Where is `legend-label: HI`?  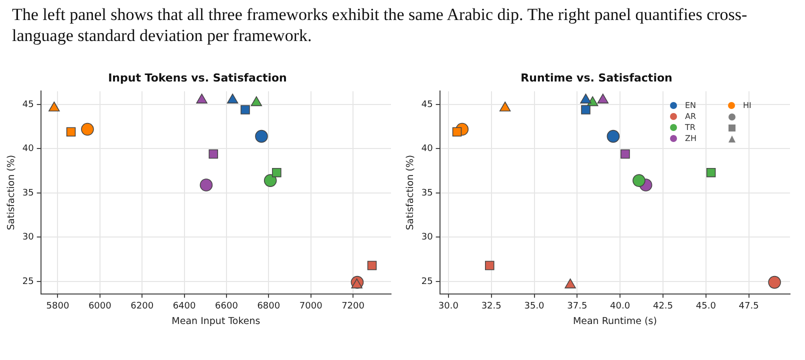
legend-label: HI is located at coordinates (747, 105).